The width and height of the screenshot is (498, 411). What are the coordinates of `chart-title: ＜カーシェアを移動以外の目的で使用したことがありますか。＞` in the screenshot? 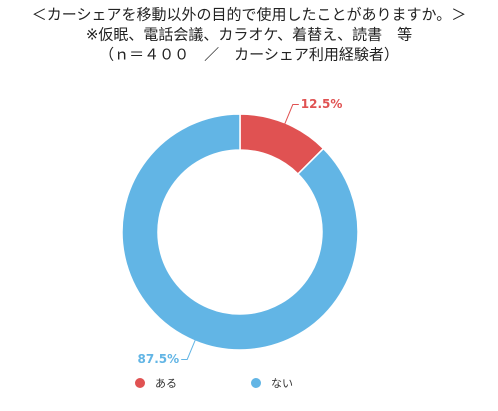 It's located at (249, 15).